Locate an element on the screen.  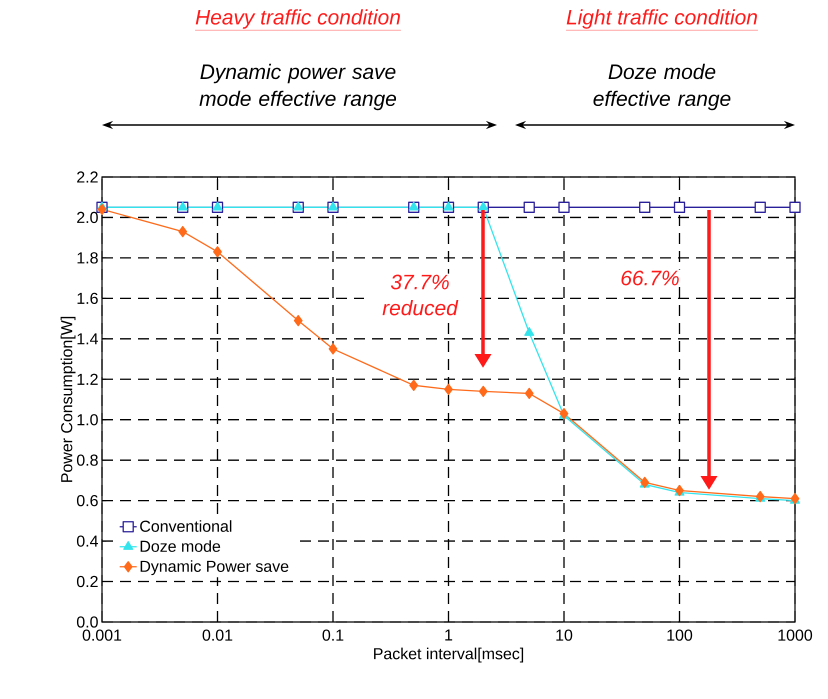
x-tick-label: 100 is located at coordinates (679, 635).